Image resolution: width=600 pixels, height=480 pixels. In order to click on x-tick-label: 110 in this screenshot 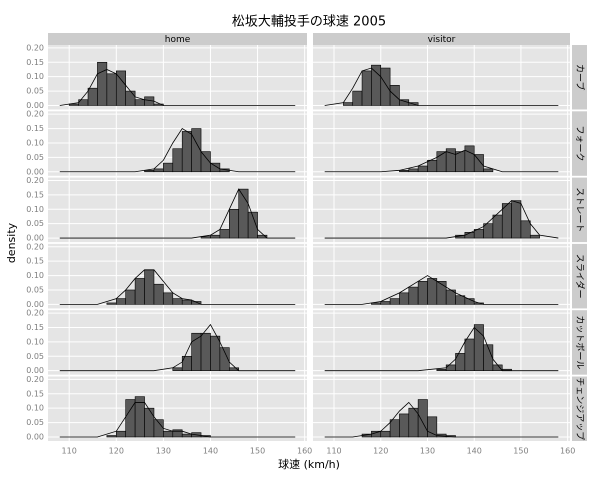, I will do `click(69, 451)`.